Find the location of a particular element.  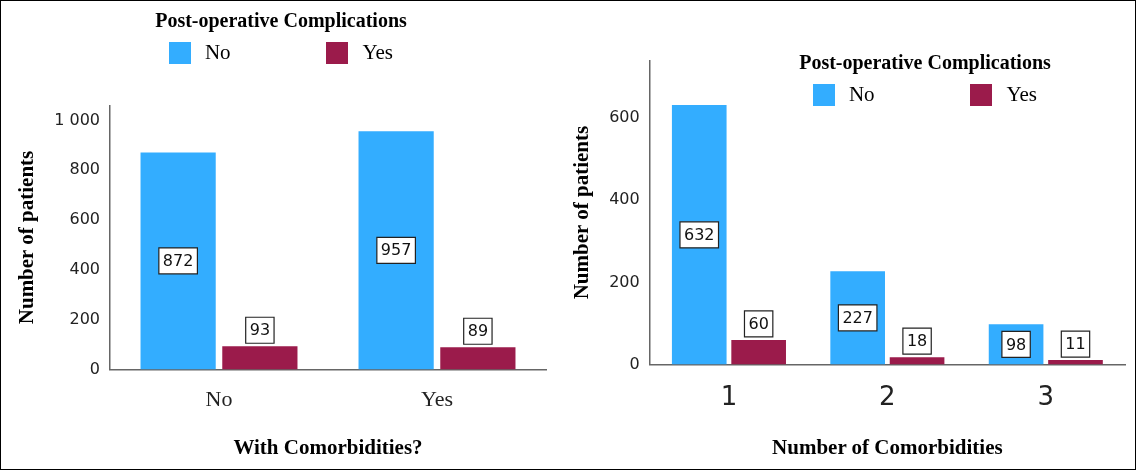

data-label: 632 is located at coordinates (699, 234).